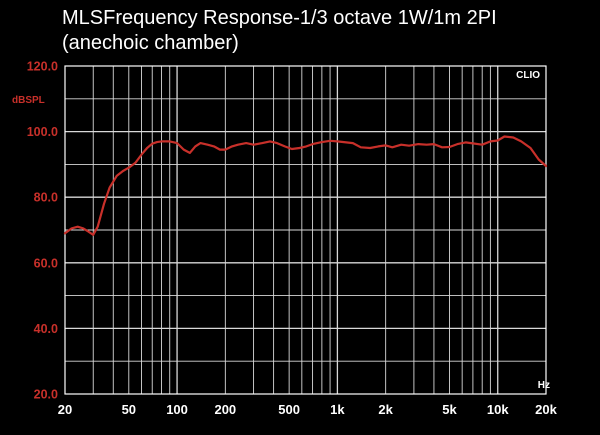 This screenshot has width=600, height=435. I want to click on x-axis-label: Hz, so click(544, 385).